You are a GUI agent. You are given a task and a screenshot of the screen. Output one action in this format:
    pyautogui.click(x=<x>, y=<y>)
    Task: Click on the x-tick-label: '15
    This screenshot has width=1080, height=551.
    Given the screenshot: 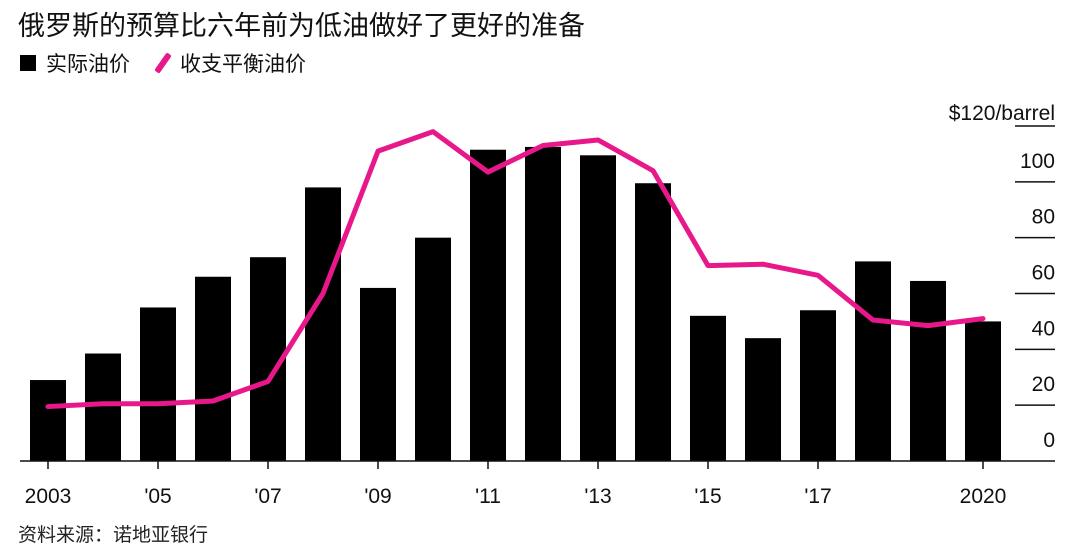 What is the action you would take?
    pyautogui.click(x=707, y=496)
    